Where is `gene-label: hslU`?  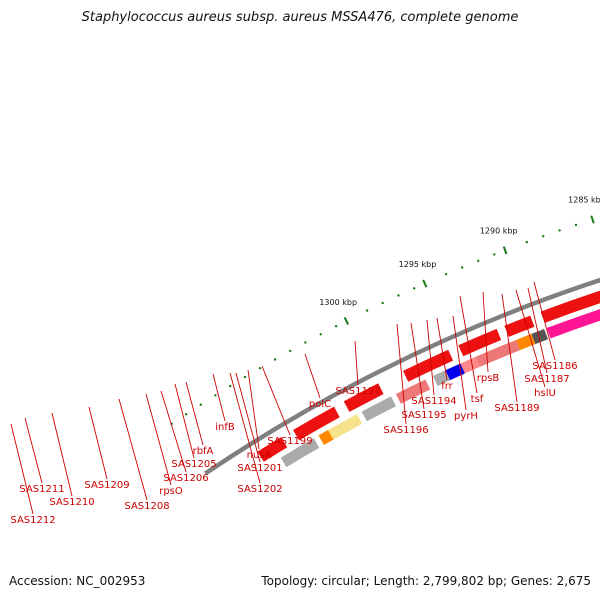
gene-label: hslU is located at coordinates (545, 393).